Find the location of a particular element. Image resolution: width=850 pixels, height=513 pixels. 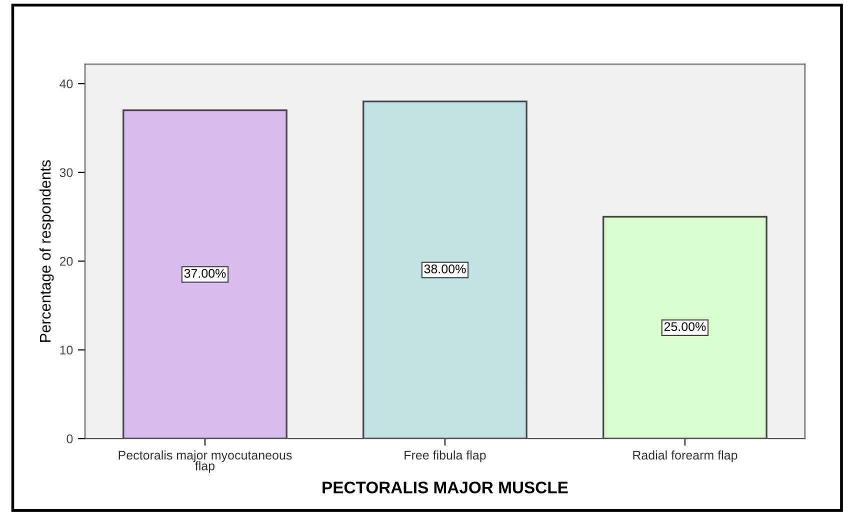

data-label: 25.00% is located at coordinates (685, 327).